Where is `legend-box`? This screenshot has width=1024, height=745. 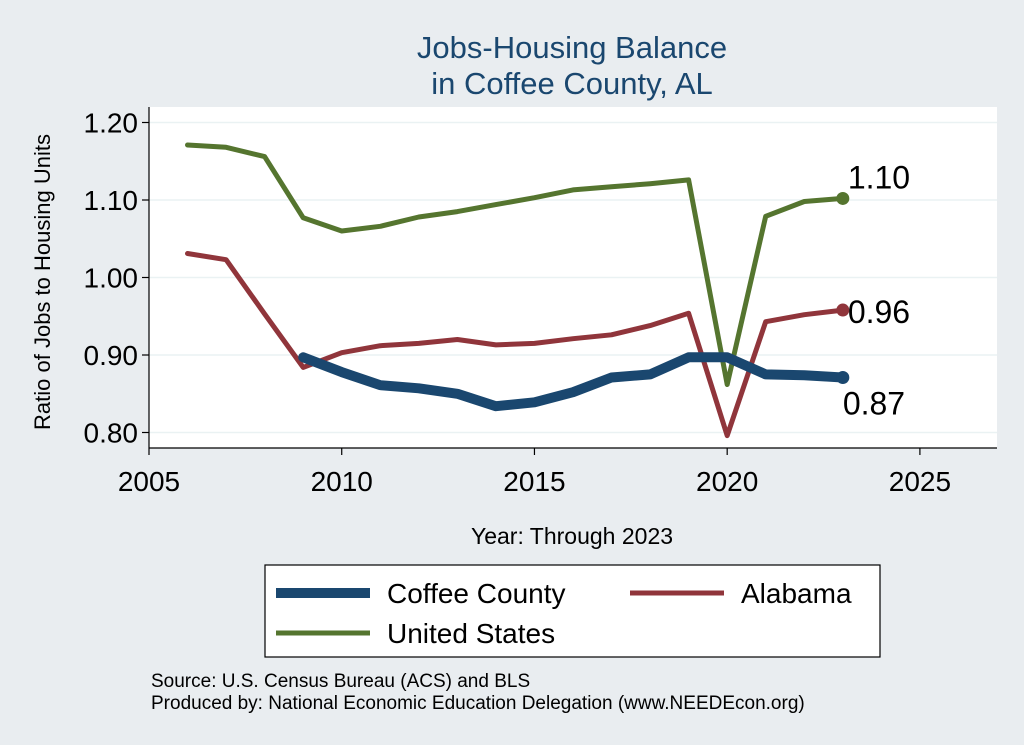 legend-box is located at coordinates (572, 611).